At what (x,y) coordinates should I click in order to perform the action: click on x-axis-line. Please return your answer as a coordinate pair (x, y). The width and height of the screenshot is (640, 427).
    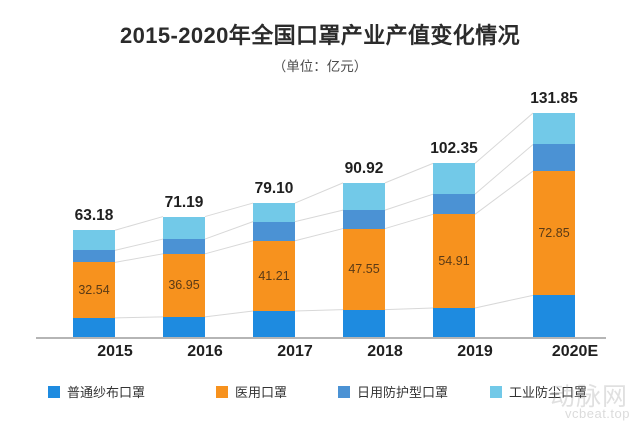
    Looking at the image, I should click on (321, 338).